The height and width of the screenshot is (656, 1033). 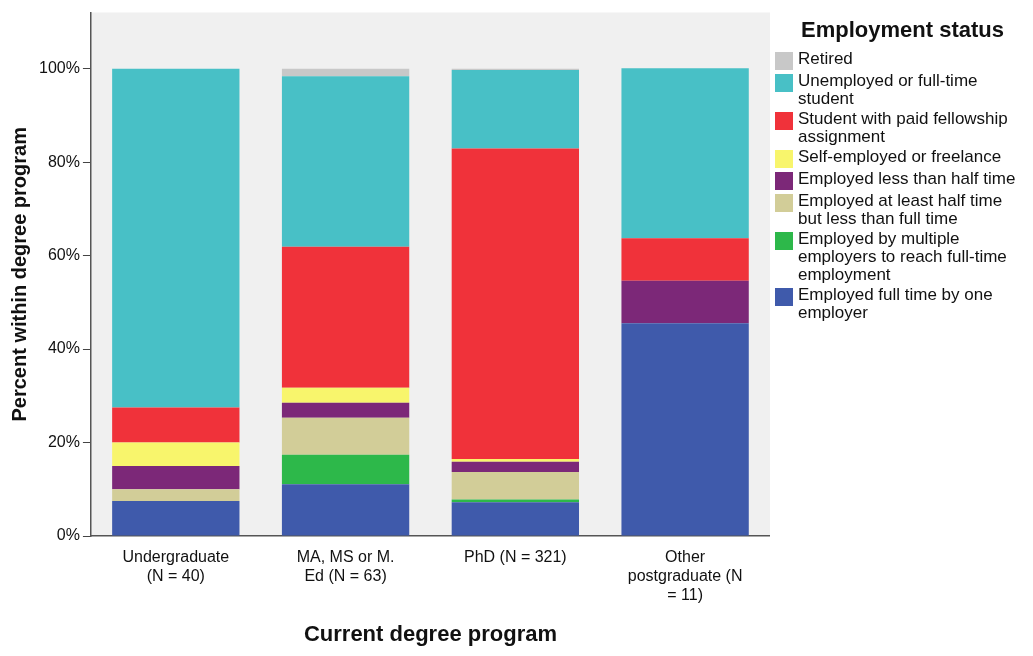 What do you see at coordinates (825, 58) in the screenshot?
I see `legend-label: Retired` at bounding box center [825, 58].